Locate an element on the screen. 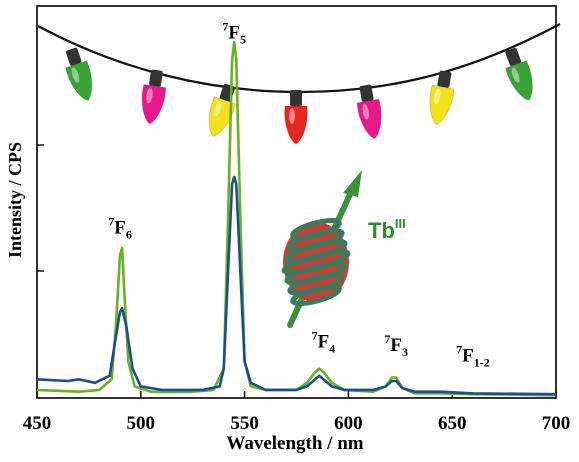 The width and height of the screenshot is (579, 462). y-axis-label: Intensity / CPS is located at coordinates (15, 200).